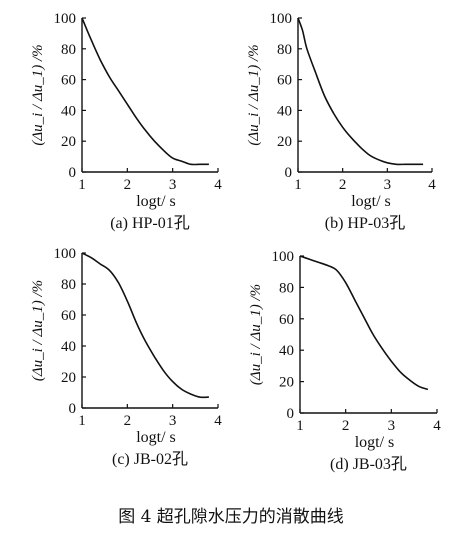 The width and height of the screenshot is (463, 538). Describe the element at coordinates (365, 223) in the screenshot. I see `panel-caption: (b) HP-03孔` at that location.